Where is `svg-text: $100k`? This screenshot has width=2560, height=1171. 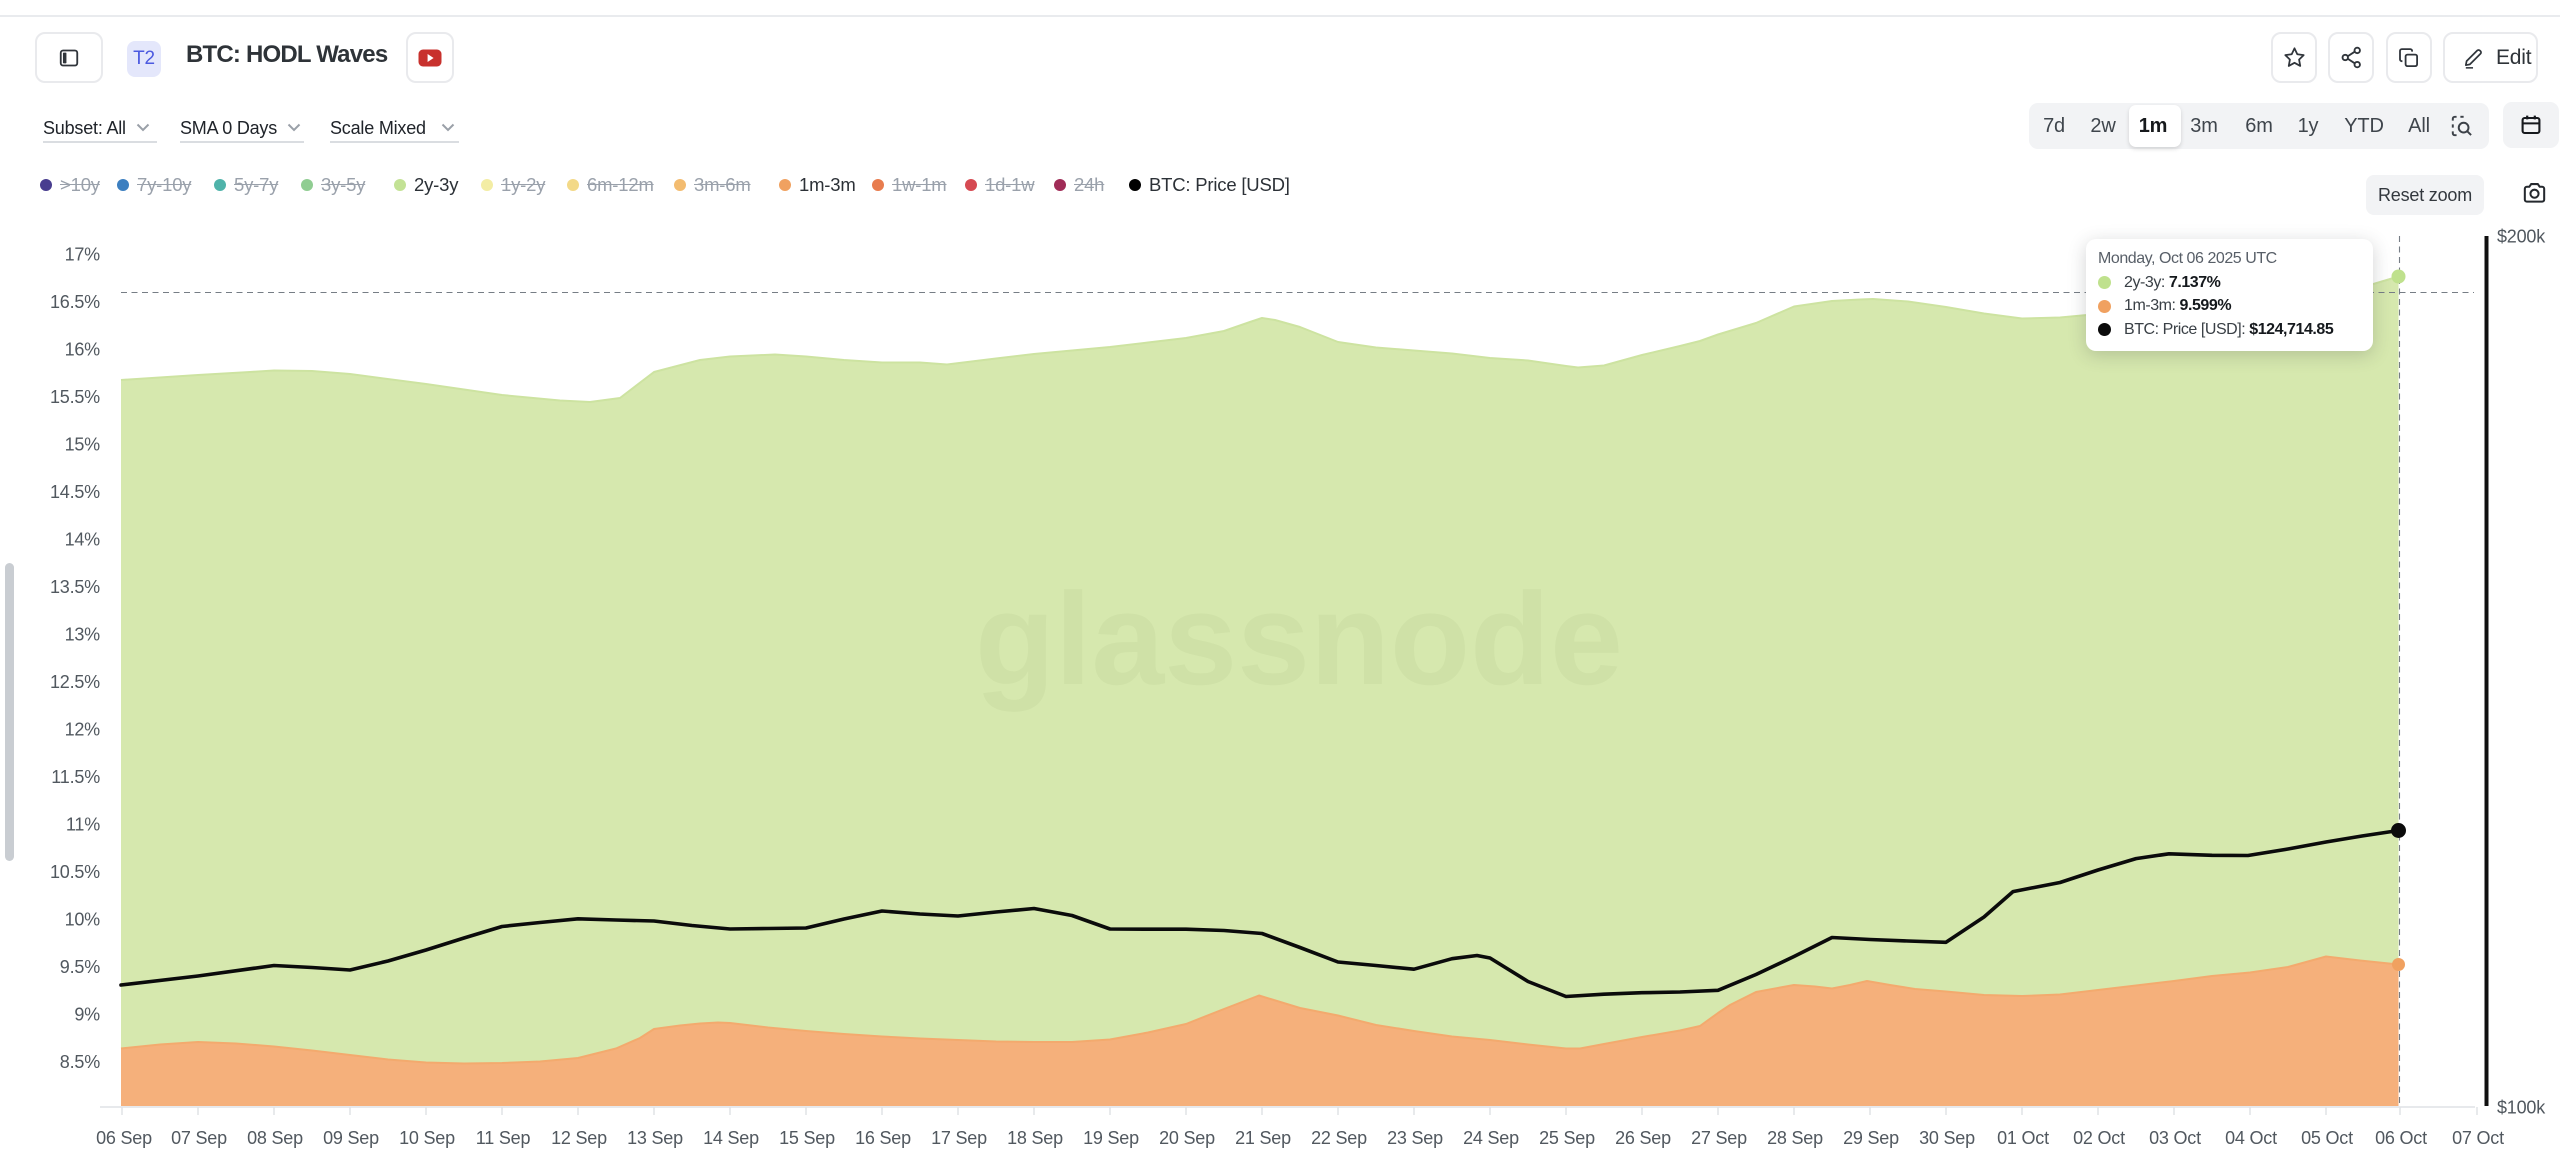 svg-text: $100k is located at coordinates (2521, 1108).